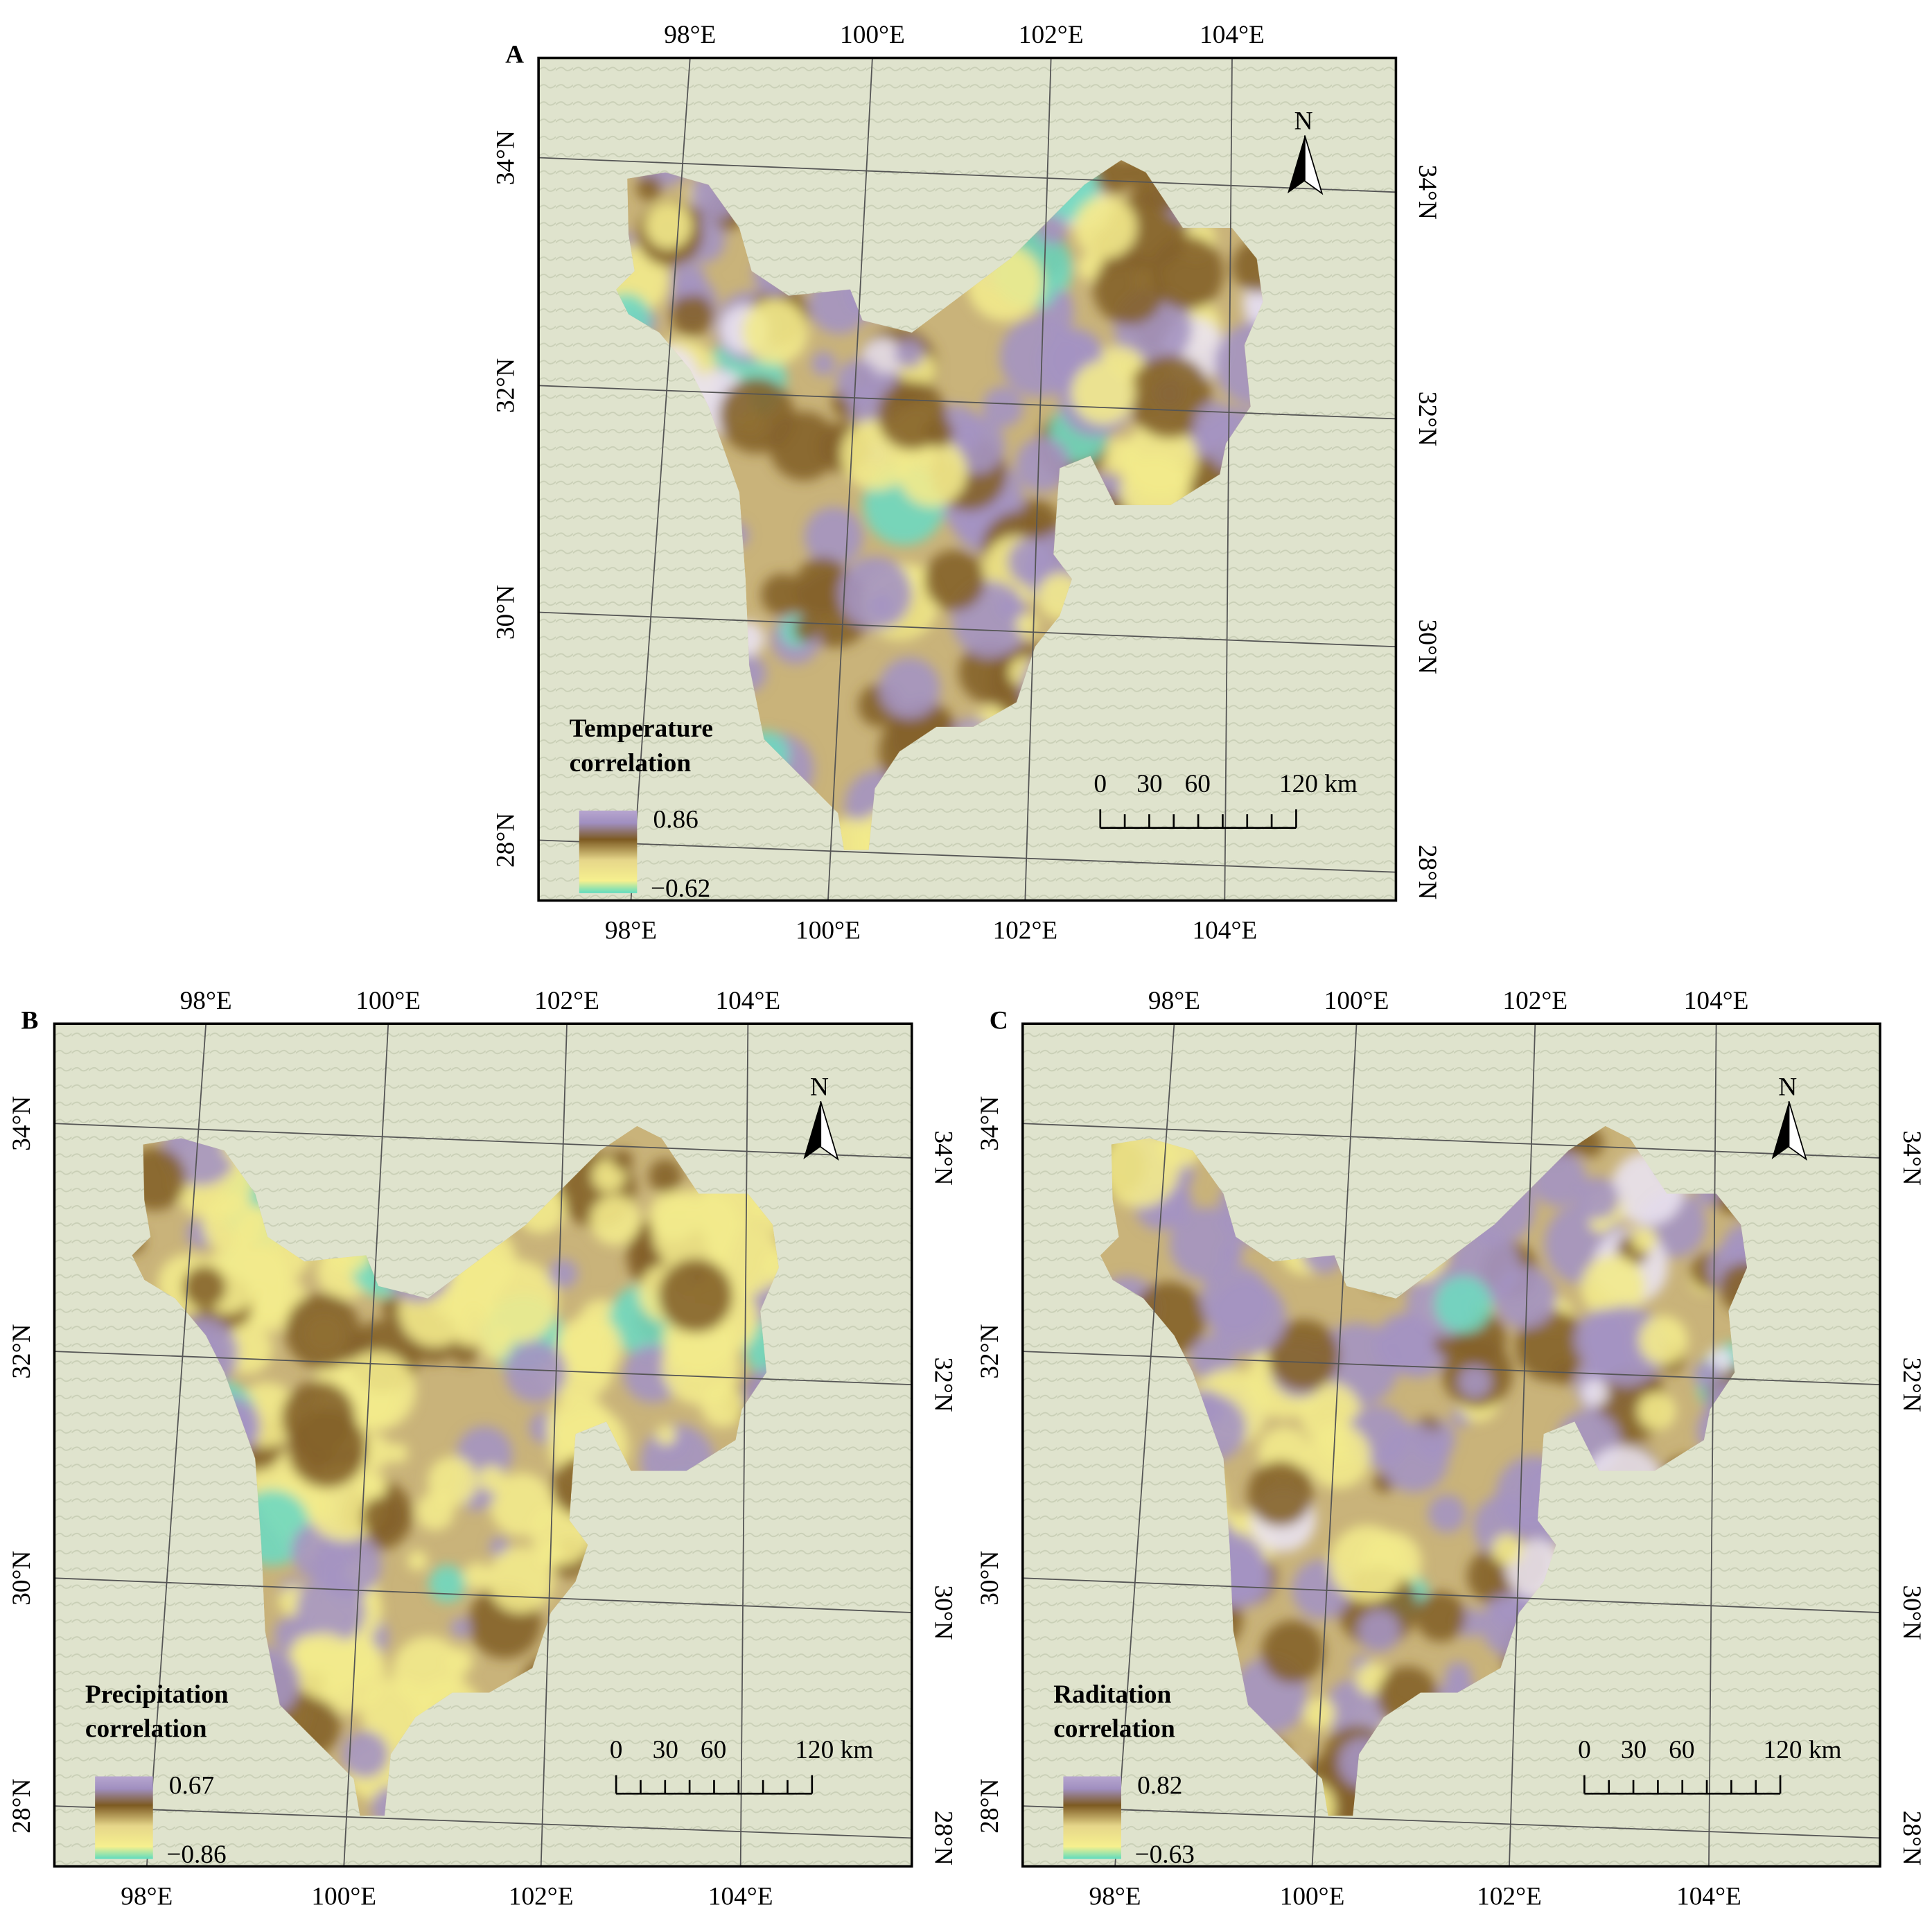  Describe the element at coordinates (641, 728) in the screenshot. I see `legend-title: Temperature` at that location.